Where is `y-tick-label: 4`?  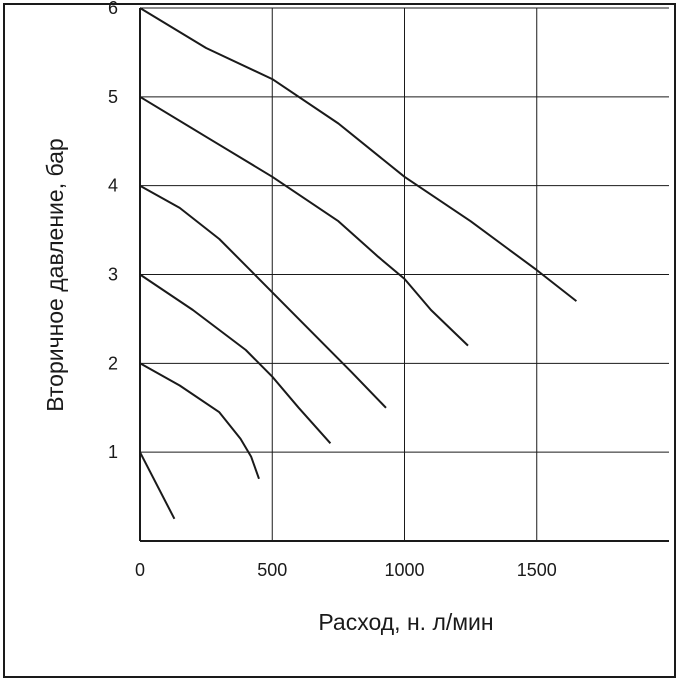
y-tick-label: 4 is located at coordinates (113, 186).